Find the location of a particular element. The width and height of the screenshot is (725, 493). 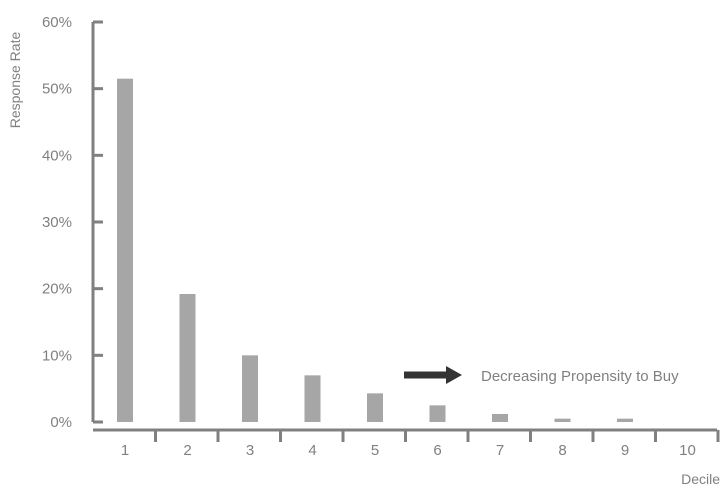

annotation: Decreasing Propensity to Buy is located at coordinates (541, 375).